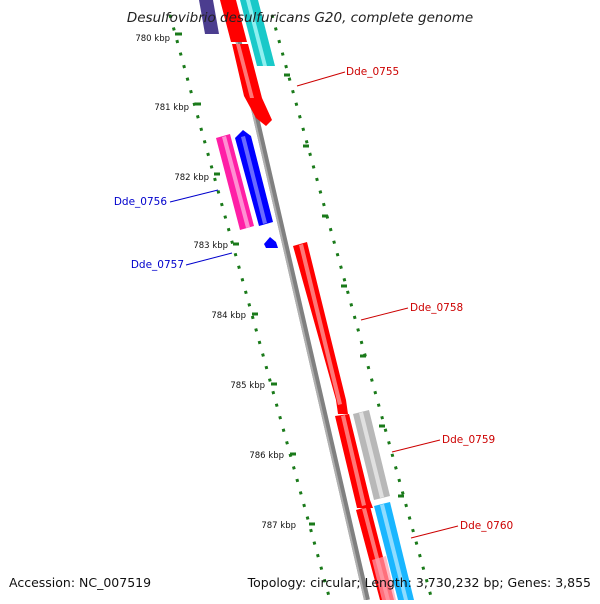  Describe the element at coordinates (247, 386) in the screenshot. I see `scale-label: 785 kbp` at that location.